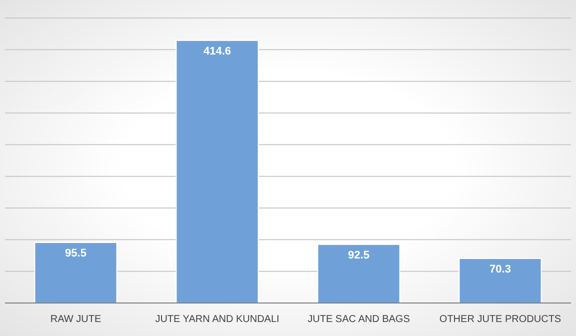  I want to click on data-label: 92.5, so click(359, 255).